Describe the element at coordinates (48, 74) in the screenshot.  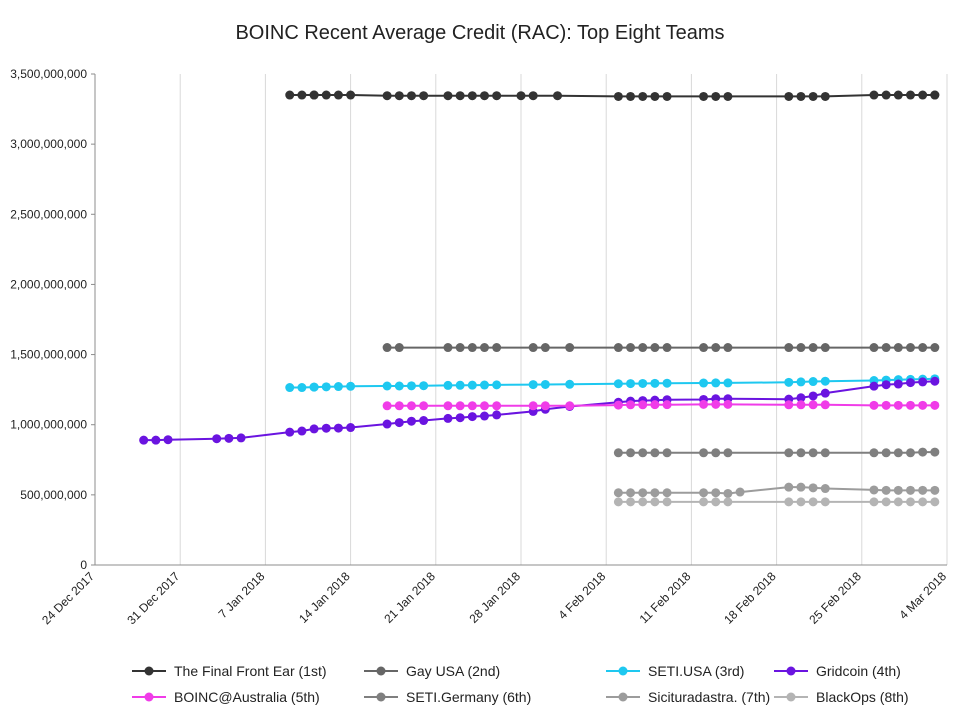
I see `y-tick-label: 3,500,000,000` at that location.